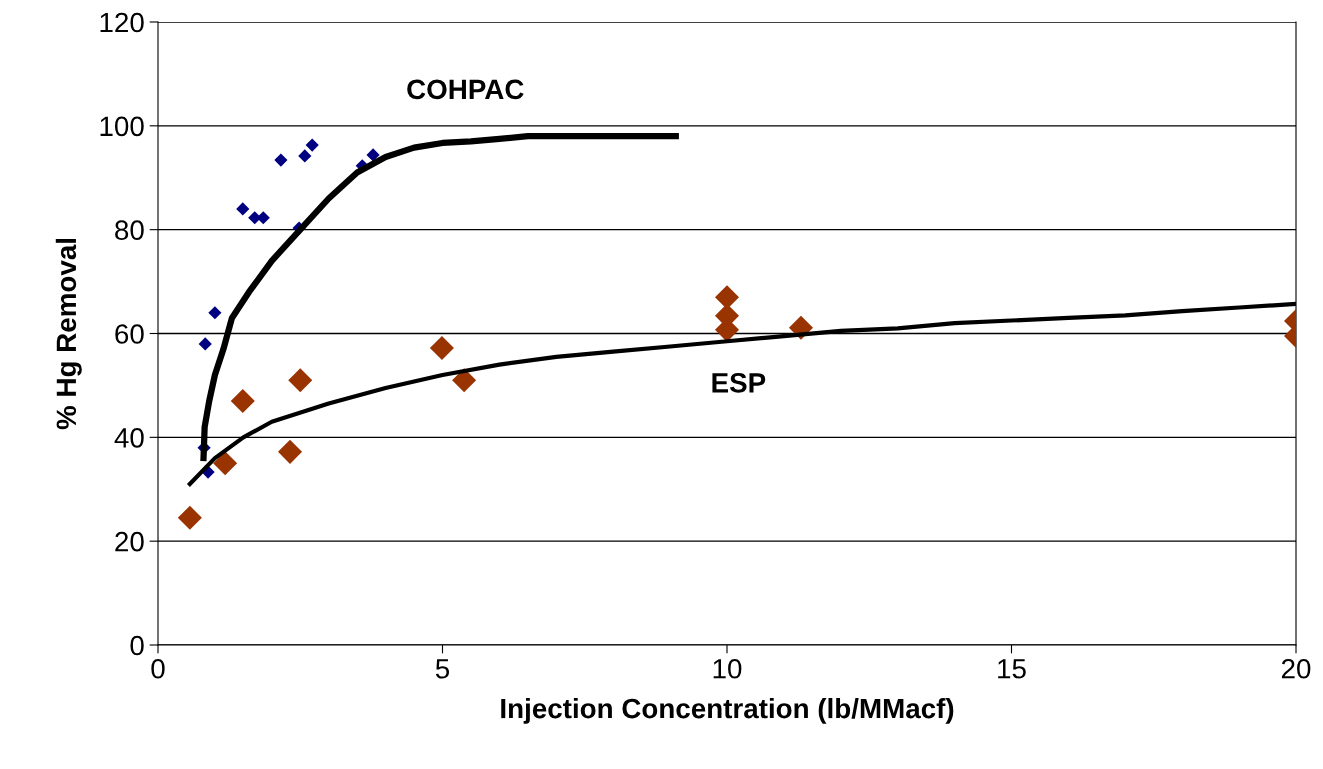 The height and width of the screenshot is (769, 1323). Describe the element at coordinates (129, 334) in the screenshot. I see `y-tick-label: 60` at that location.